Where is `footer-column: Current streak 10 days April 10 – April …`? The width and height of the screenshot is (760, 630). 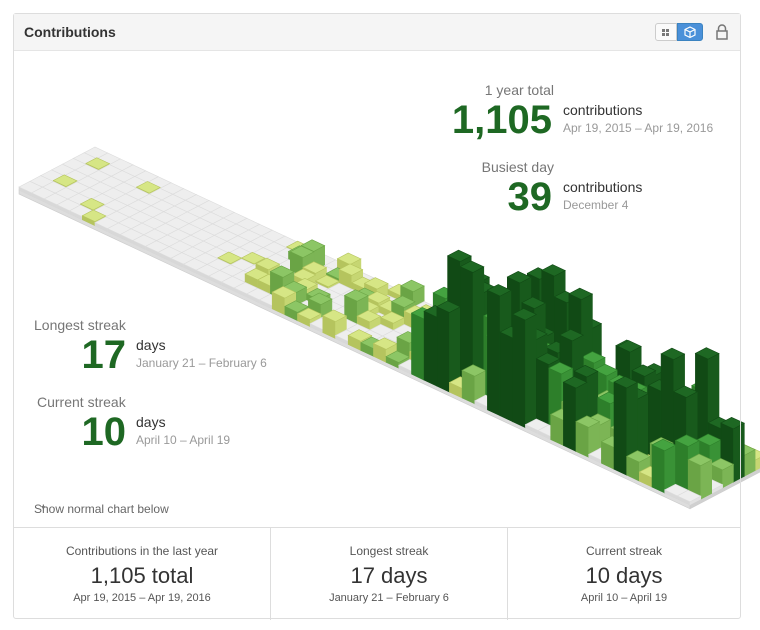
footer-column: Current streak 10 days April 10 – April … is located at coordinates (624, 574).